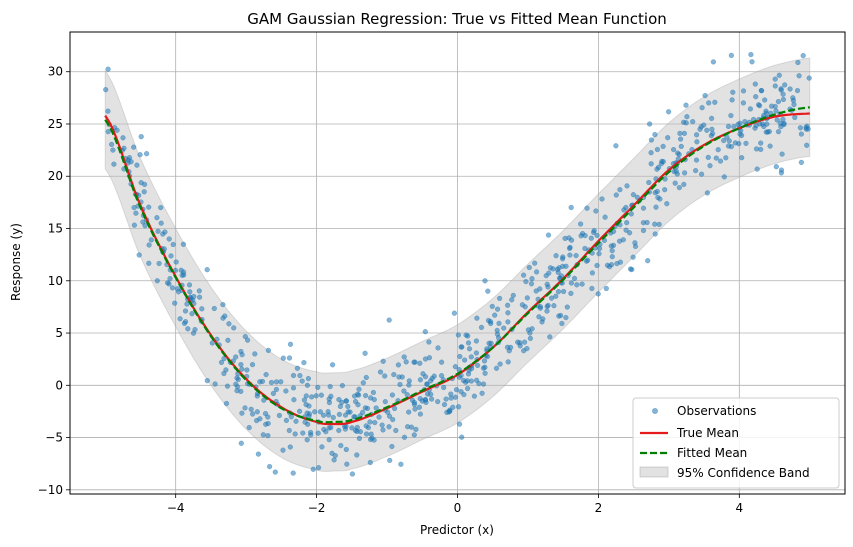 The width and height of the screenshot is (853, 547). Describe the element at coordinates (712, 453) in the screenshot. I see `legend-fitted-mean-label: Fitted Mean` at that location.